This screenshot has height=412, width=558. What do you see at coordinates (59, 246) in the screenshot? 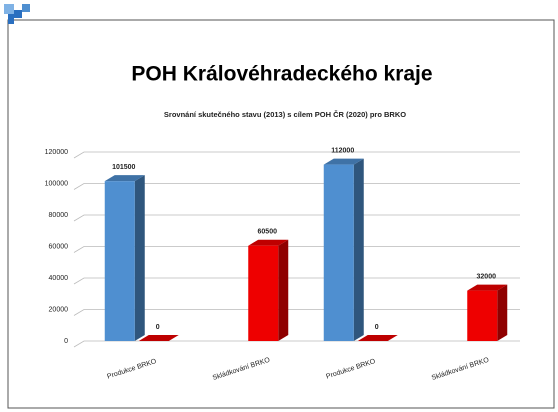
I see `y-tick-label: 60000` at bounding box center [59, 246].